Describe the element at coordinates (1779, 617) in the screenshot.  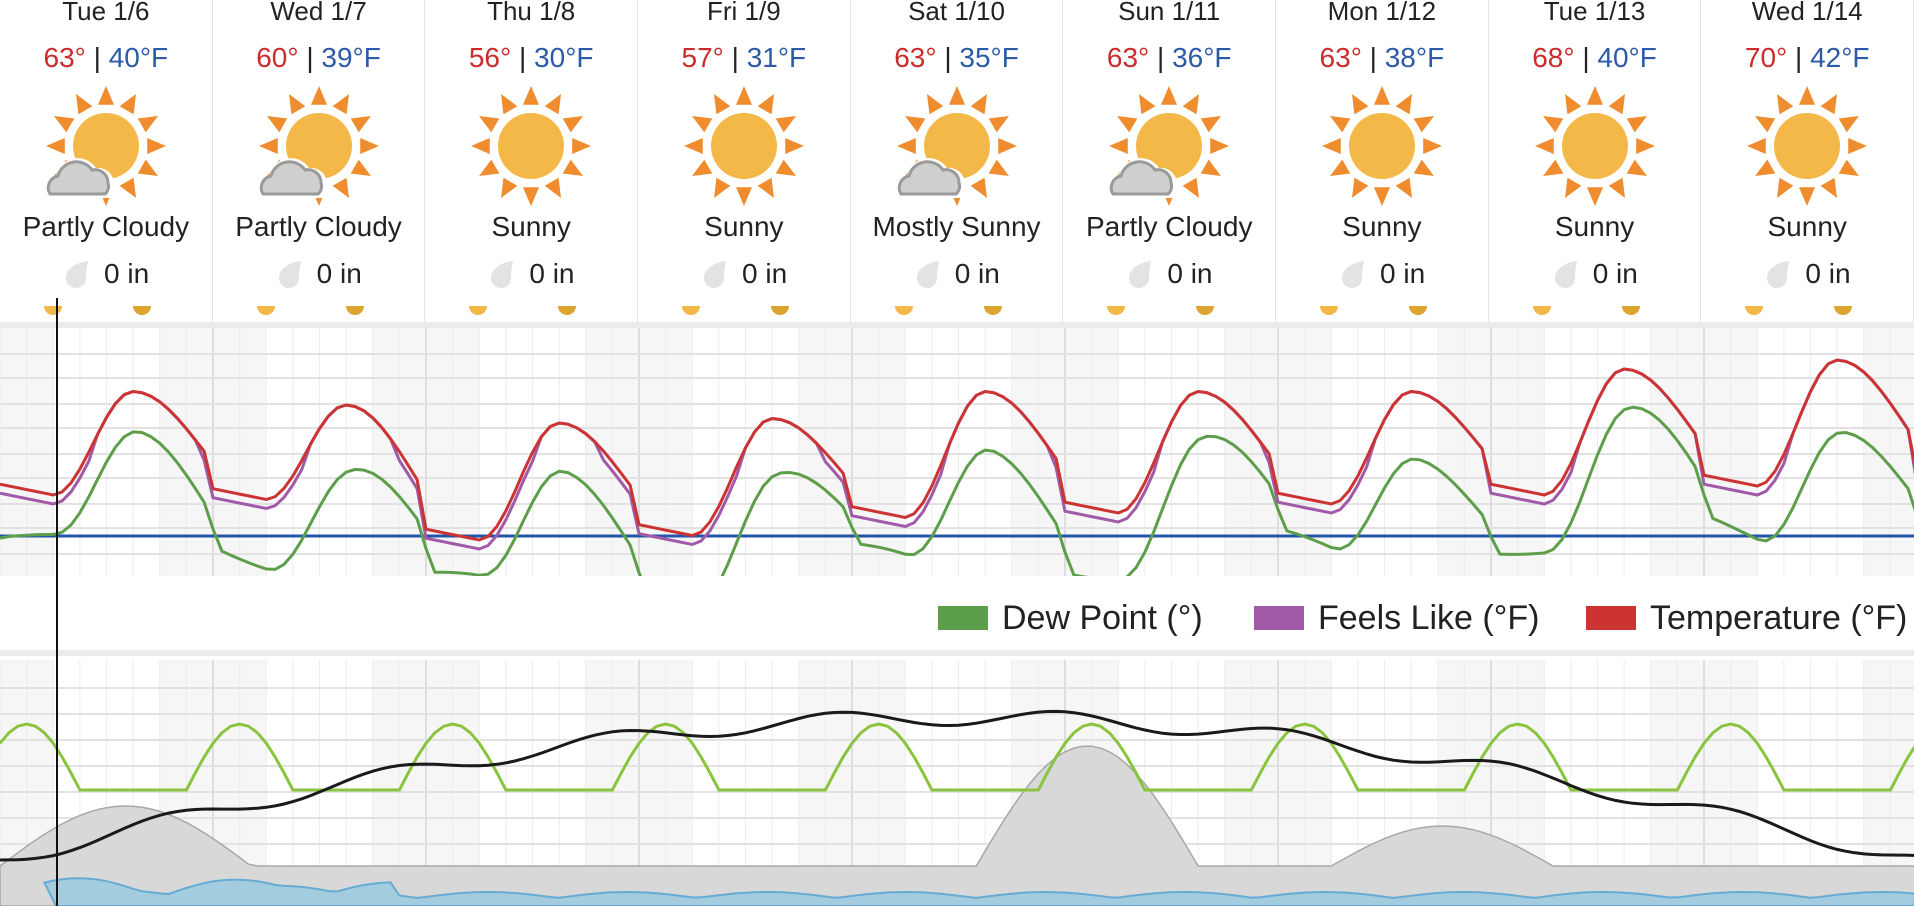
I see `legend-label: Temperature (°F)` at that location.